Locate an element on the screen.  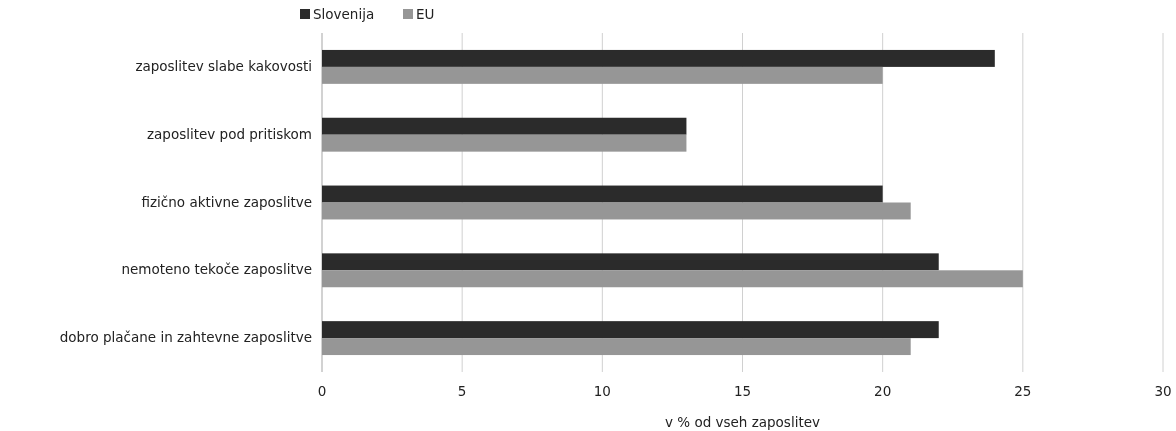
x-tick-label: 15 is located at coordinates (742, 391).